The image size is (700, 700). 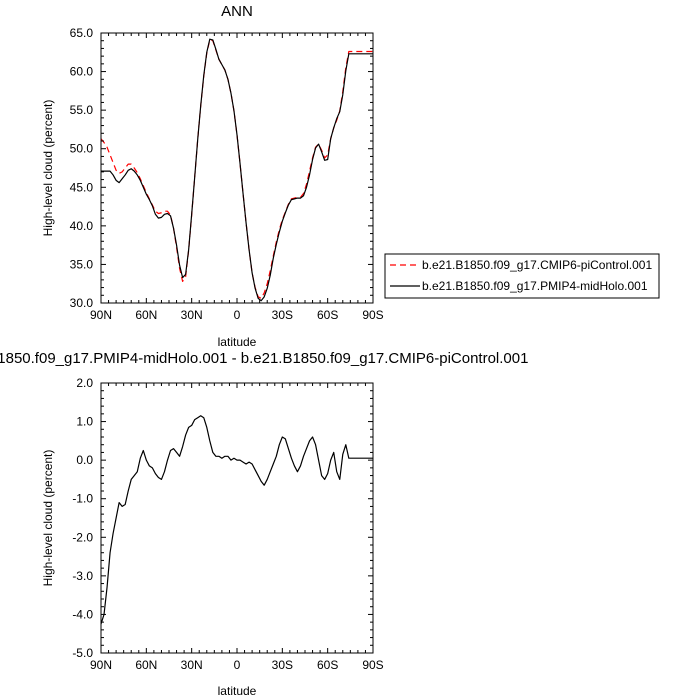 I want to click on legend-label-1: b.e21.B1850.f09_g17.PMIP4-midHolo.001, so click(x=535, y=286).